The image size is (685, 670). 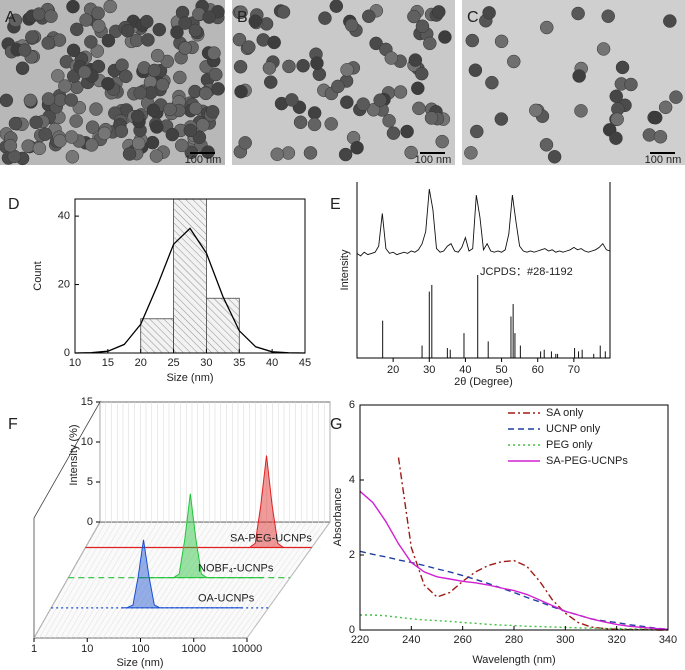 What do you see at coordinates (90, 482) in the screenshot?
I see `y-tick-label: 5` at bounding box center [90, 482].